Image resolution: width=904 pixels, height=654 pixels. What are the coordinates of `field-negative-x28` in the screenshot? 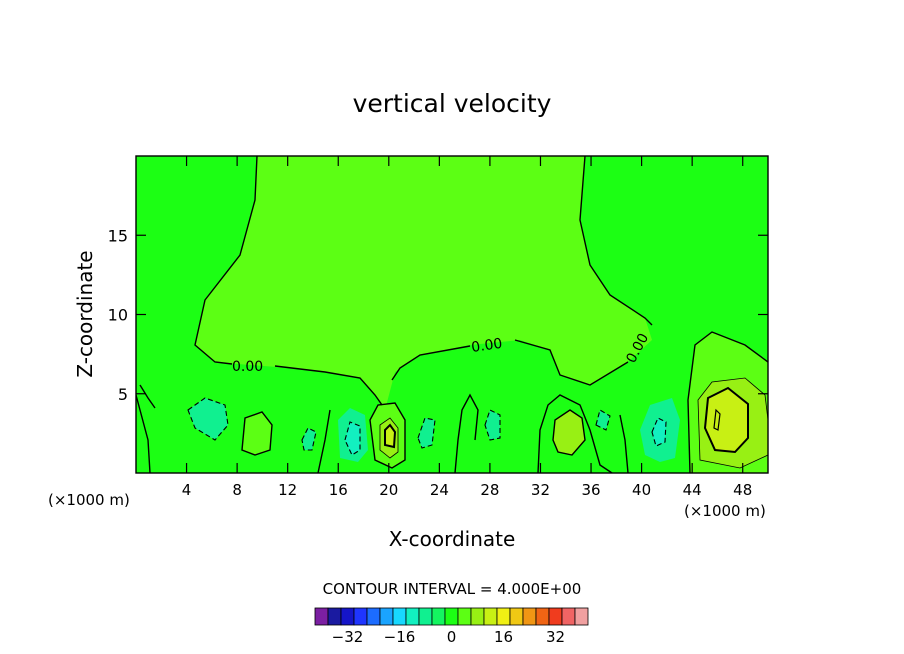 It's located at (492, 425).